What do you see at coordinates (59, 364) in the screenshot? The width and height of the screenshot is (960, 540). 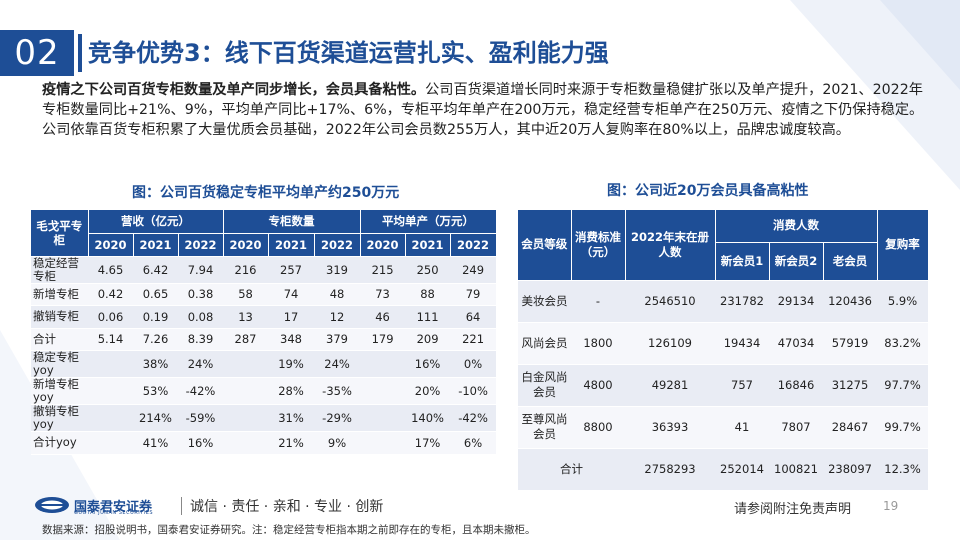 I see `row-label: 稳定专柜yoy` at bounding box center [59, 364].